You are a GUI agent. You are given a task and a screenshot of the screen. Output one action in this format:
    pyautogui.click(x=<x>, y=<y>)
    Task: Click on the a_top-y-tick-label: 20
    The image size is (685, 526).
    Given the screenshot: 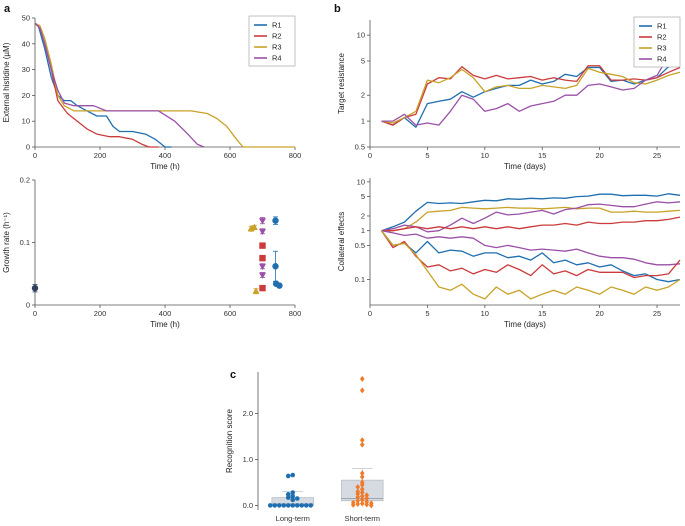 What is the action you would take?
    pyautogui.click(x=26, y=95)
    